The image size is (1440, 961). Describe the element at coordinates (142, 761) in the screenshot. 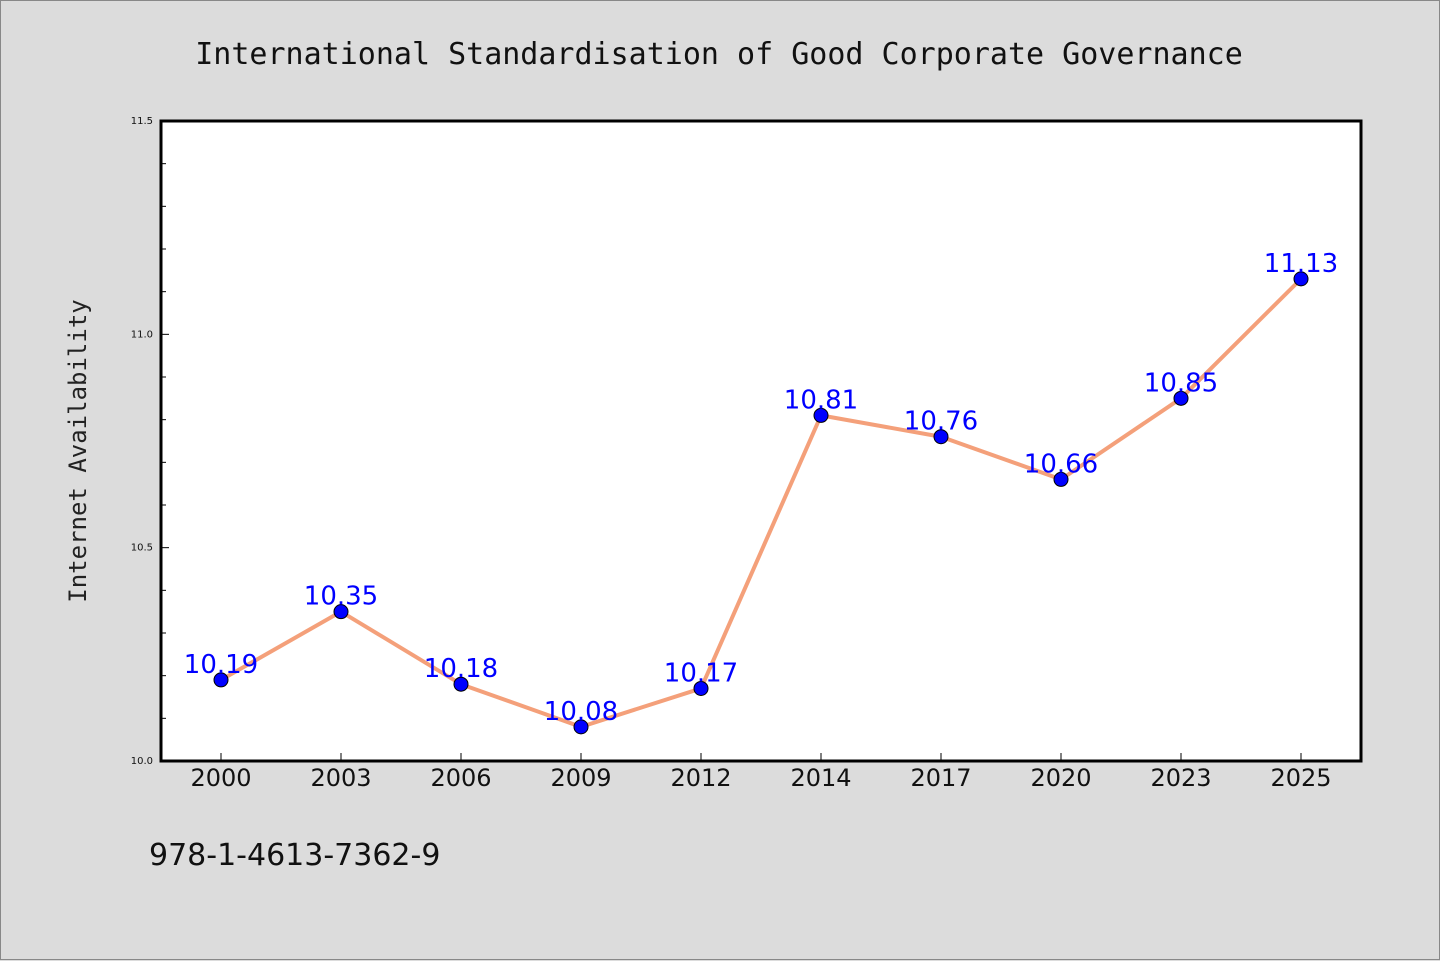

I see `y-tick-label: 10.0` at that location.